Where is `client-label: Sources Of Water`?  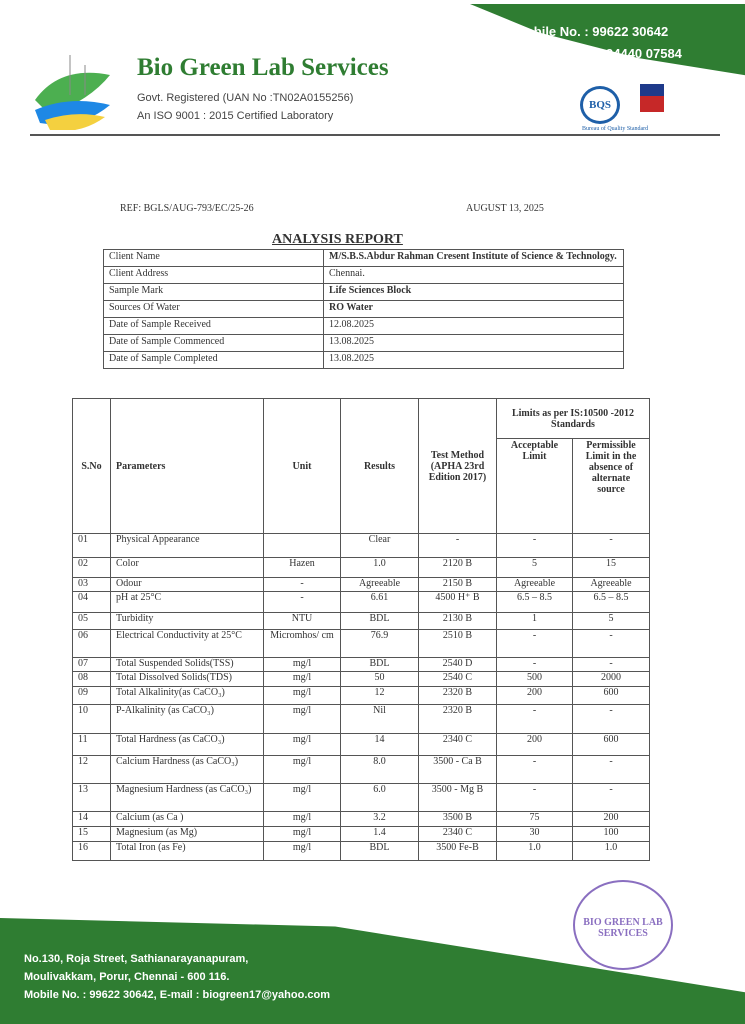
client-label: Sources Of Water is located at coordinates (213, 309).